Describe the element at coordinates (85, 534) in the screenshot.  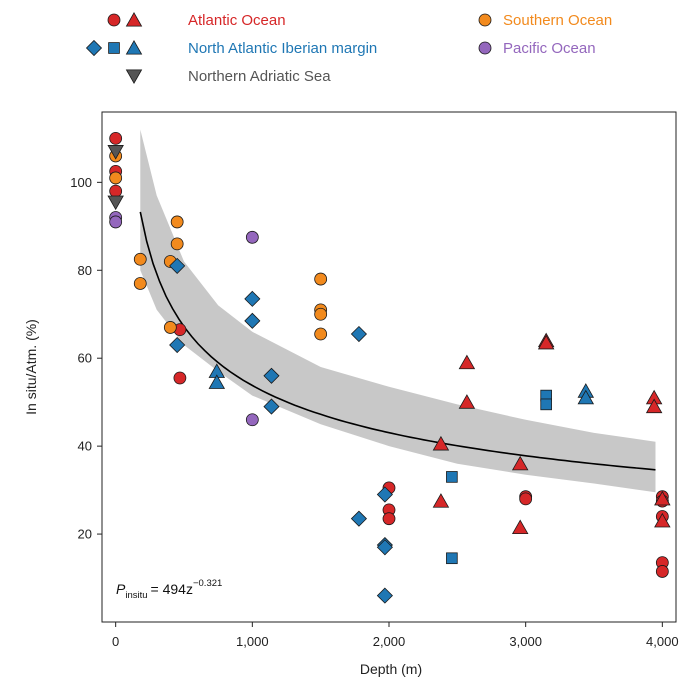
I see `y-tick-label: 20` at that location.